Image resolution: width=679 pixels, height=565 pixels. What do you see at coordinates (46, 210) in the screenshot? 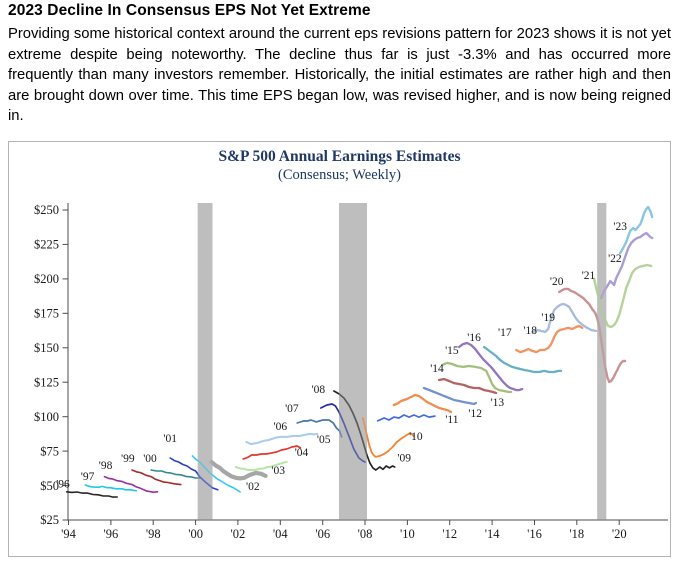
I see `y-tick-label: $250` at bounding box center [46, 210].